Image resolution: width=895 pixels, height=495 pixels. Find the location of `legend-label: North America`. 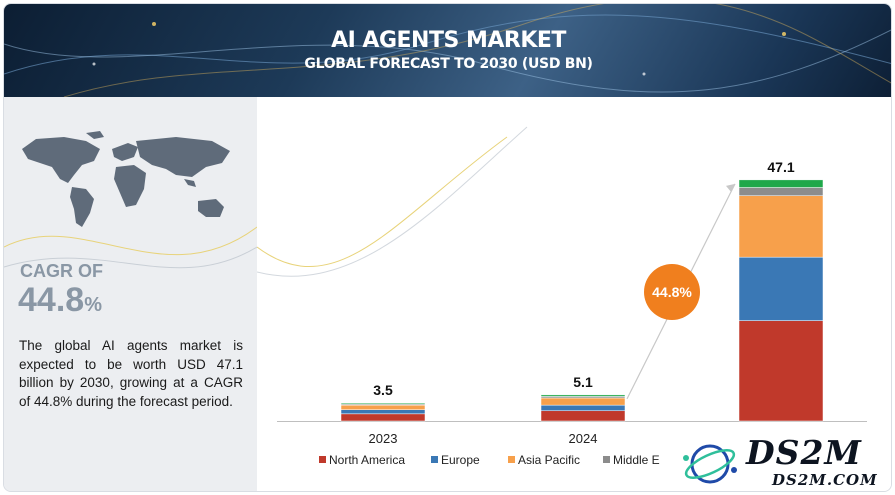

legend-label: North America is located at coordinates (367, 460).